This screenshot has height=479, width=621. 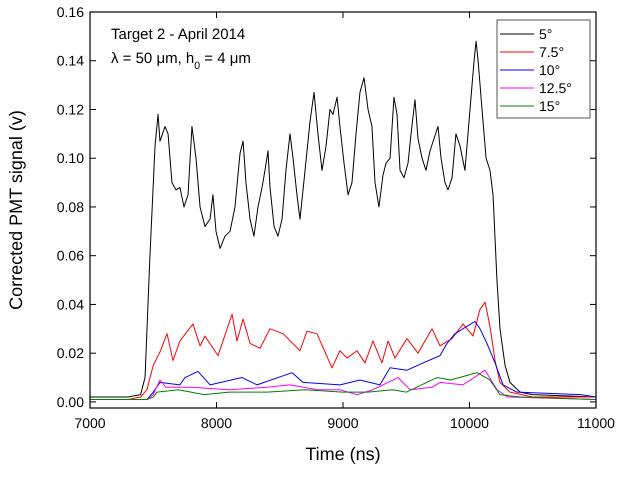 I want to click on x-tick-label: 11000, so click(x=596, y=423).